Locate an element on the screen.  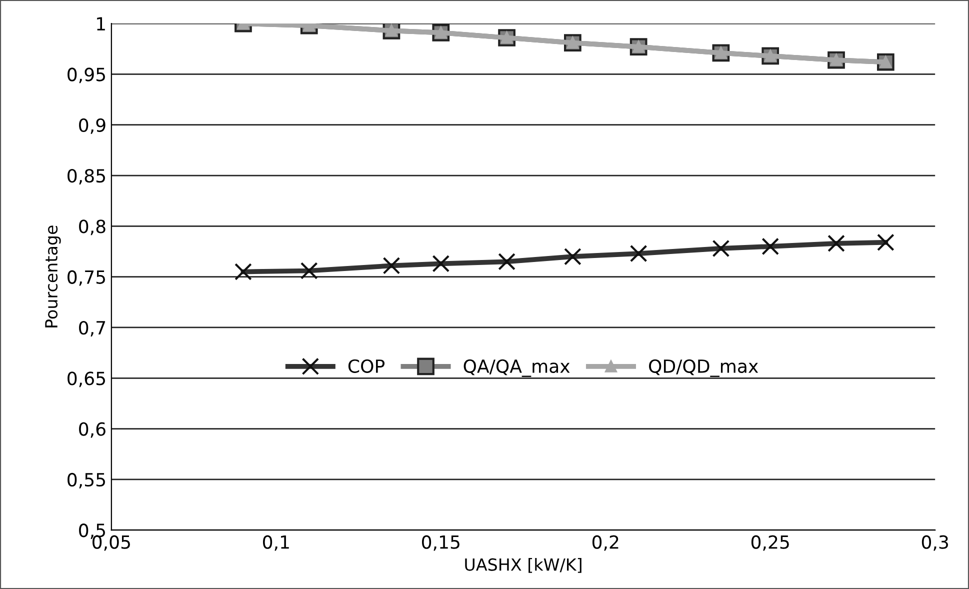
x-tick-label: 0,2 is located at coordinates (605, 543).